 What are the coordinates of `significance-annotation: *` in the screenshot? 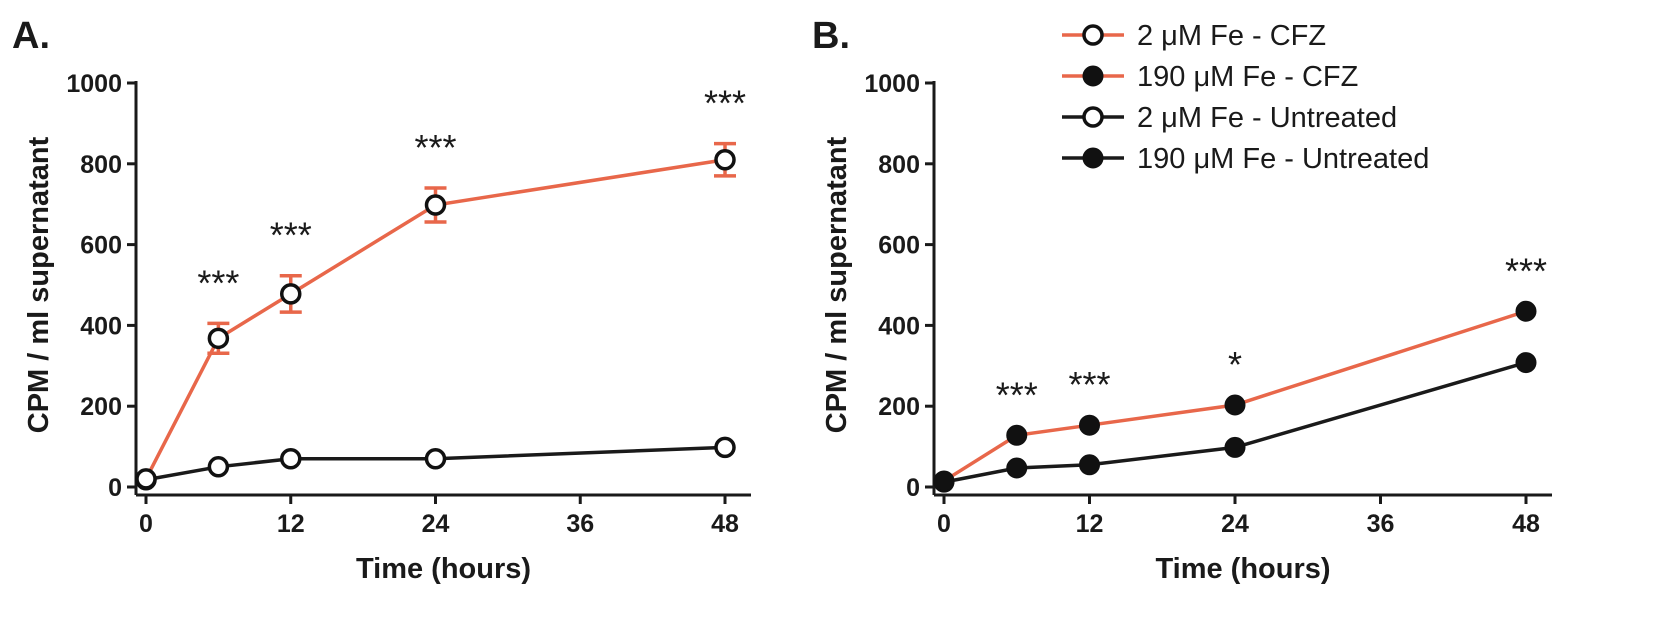 It's located at (1235, 364).